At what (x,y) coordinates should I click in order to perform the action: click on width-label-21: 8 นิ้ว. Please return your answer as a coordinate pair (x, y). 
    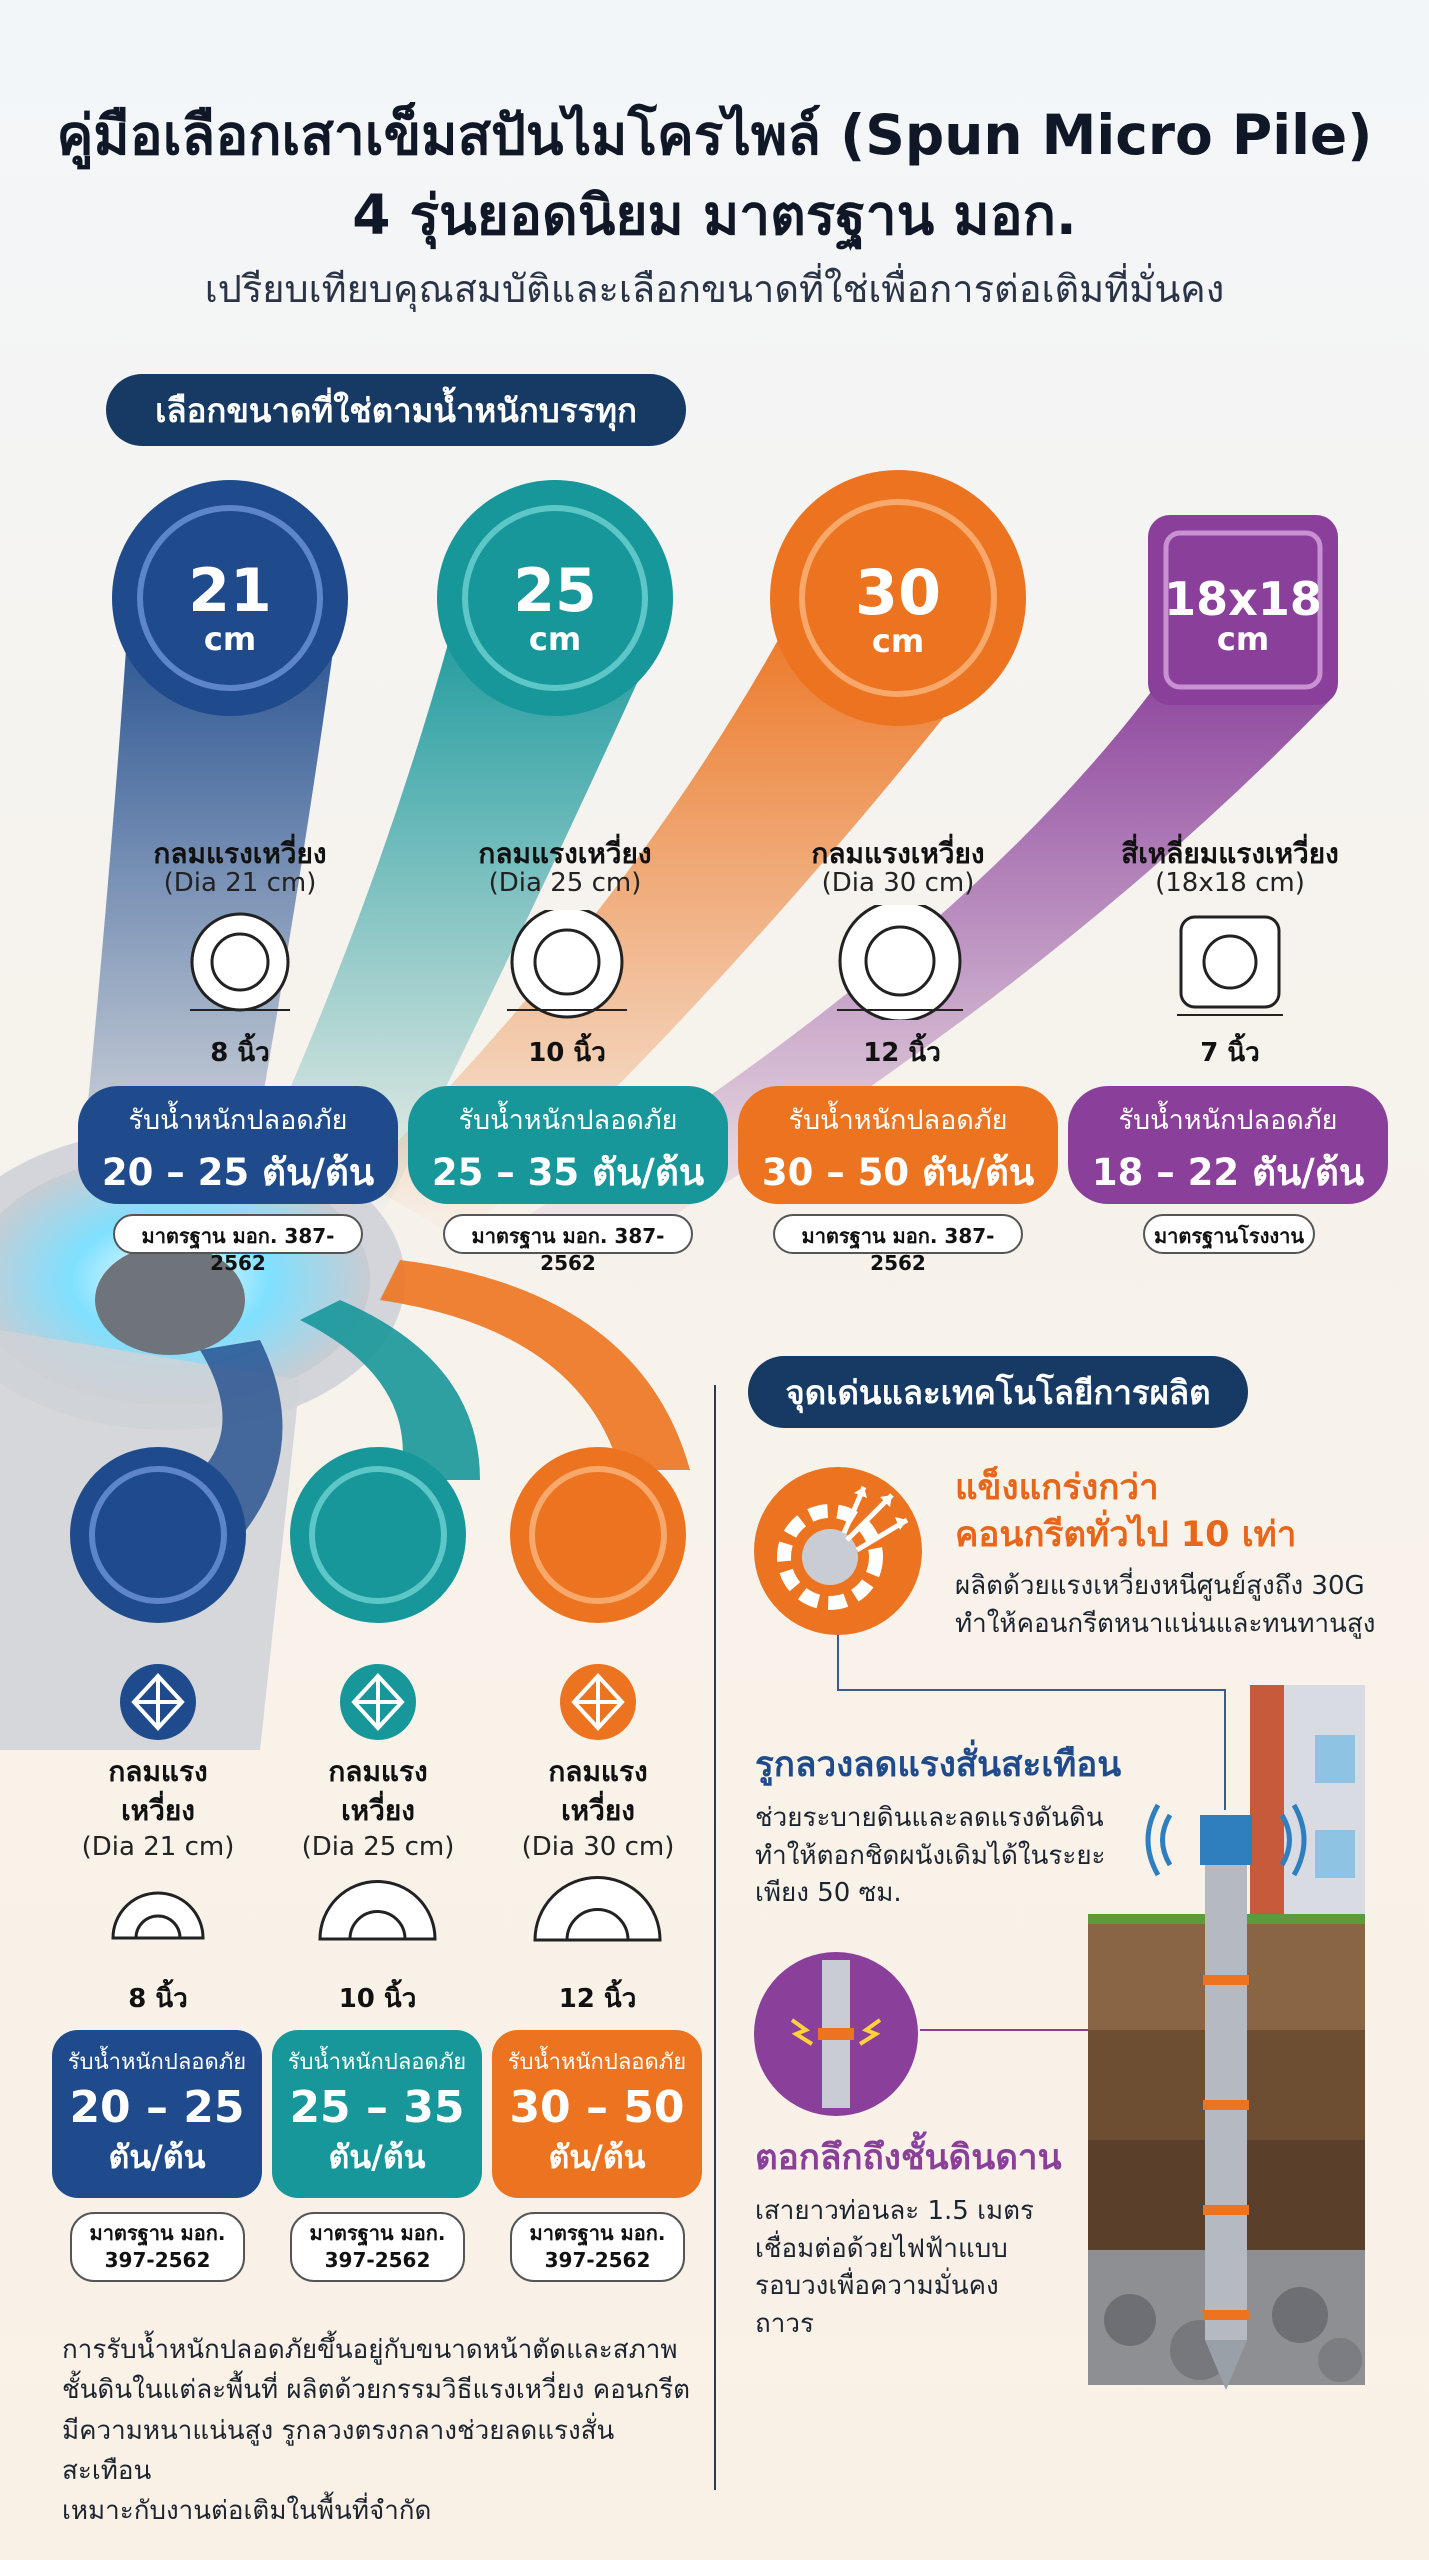
    Looking at the image, I should click on (240, 1053).